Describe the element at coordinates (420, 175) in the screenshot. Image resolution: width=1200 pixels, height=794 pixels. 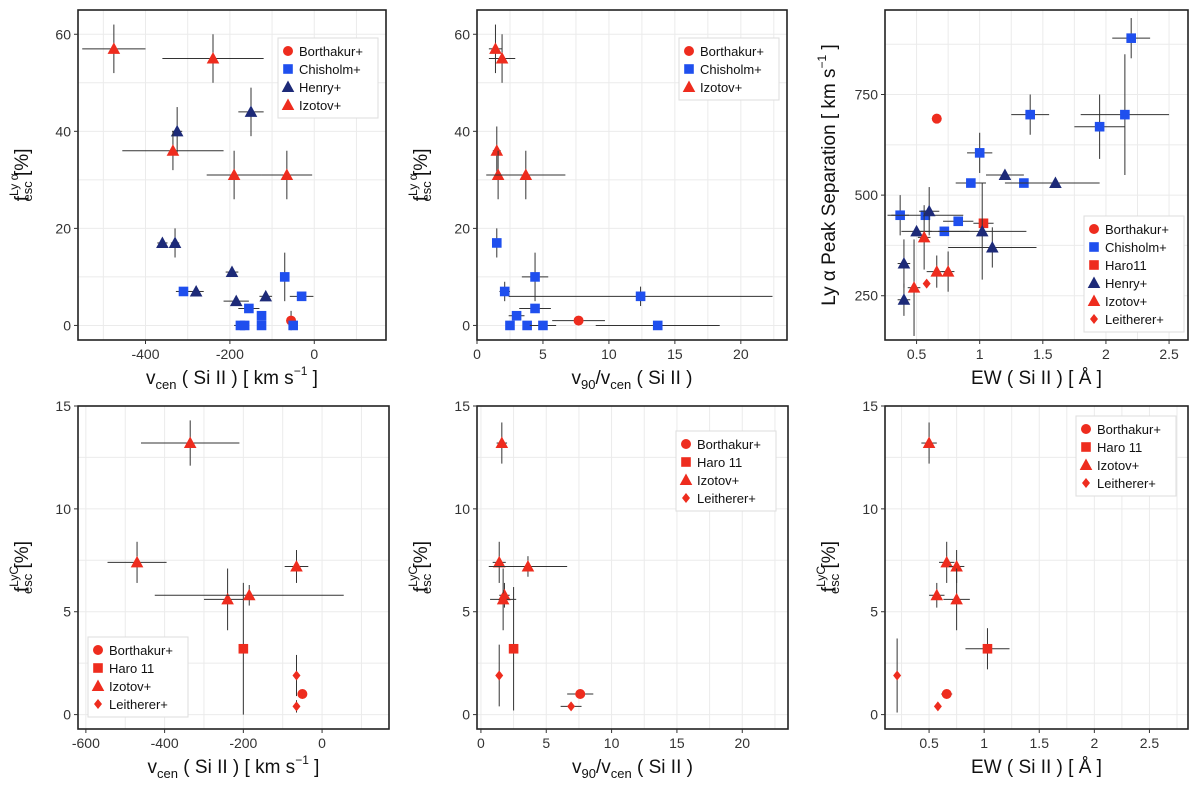
I see `y-axis-title: fLy αesc [%]` at that location.